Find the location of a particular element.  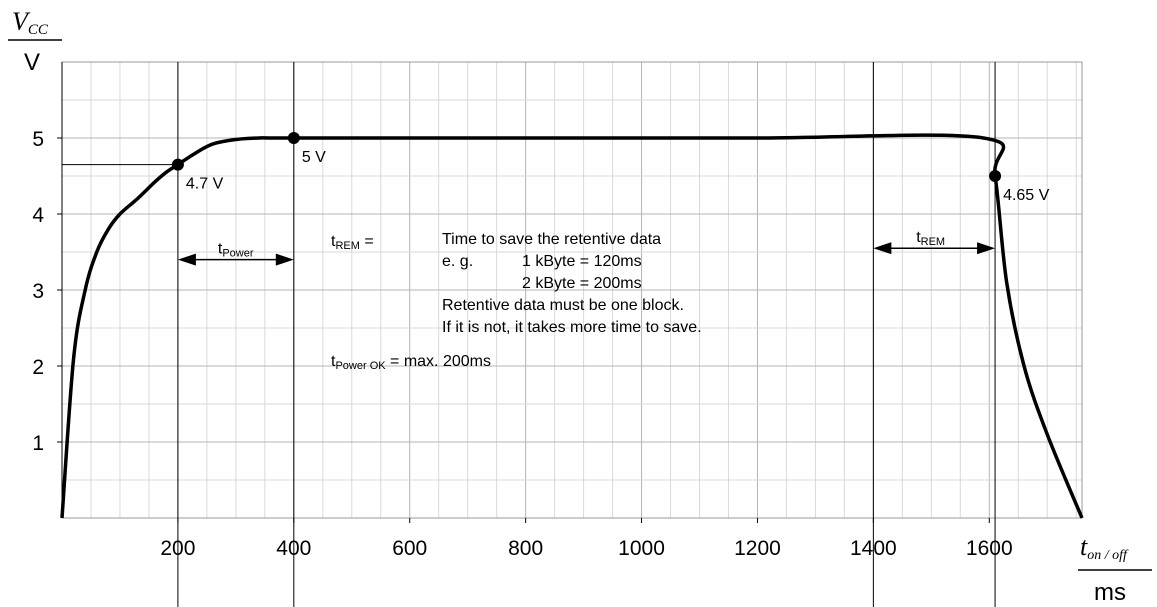

x-axis-label: ton / off ms is located at coordinates (1115, 569).